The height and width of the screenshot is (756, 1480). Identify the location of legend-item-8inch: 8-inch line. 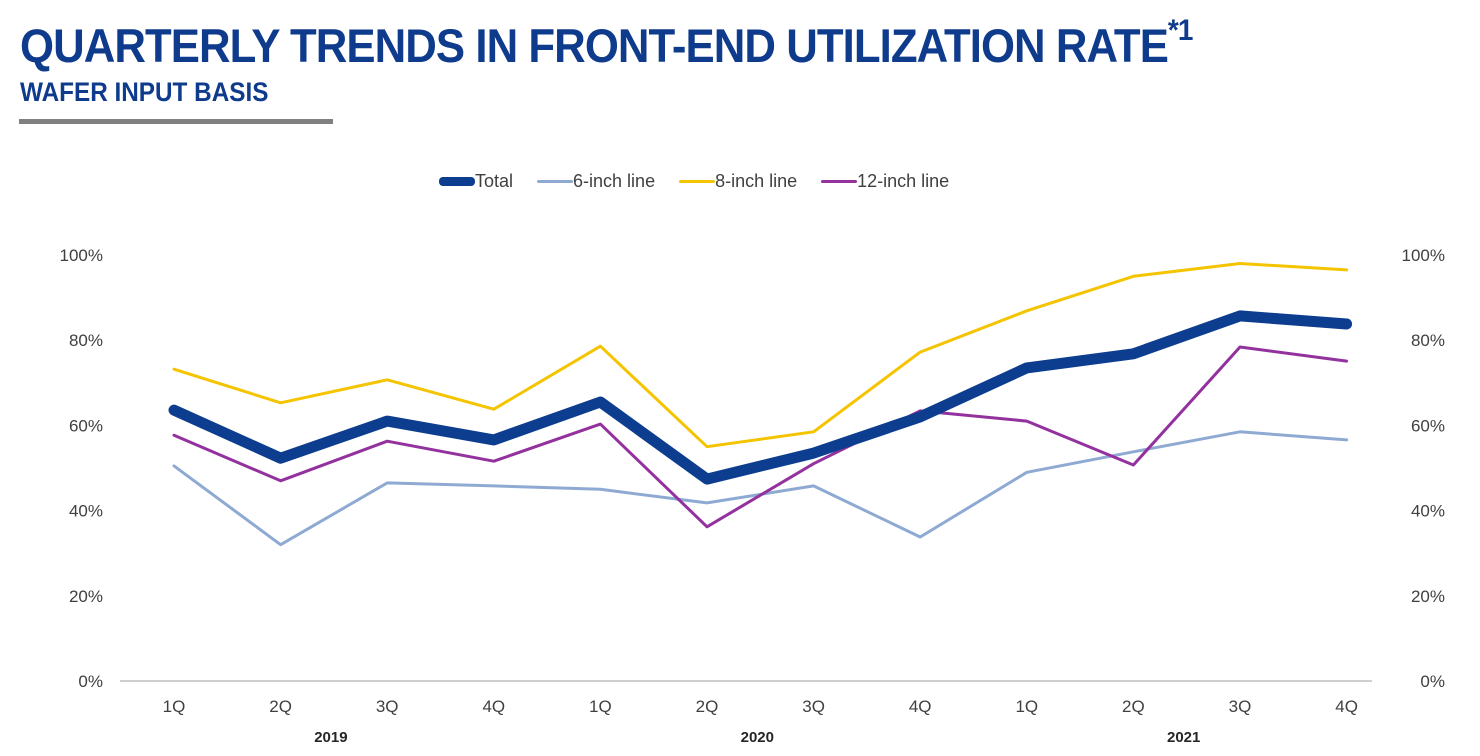
(738, 181).